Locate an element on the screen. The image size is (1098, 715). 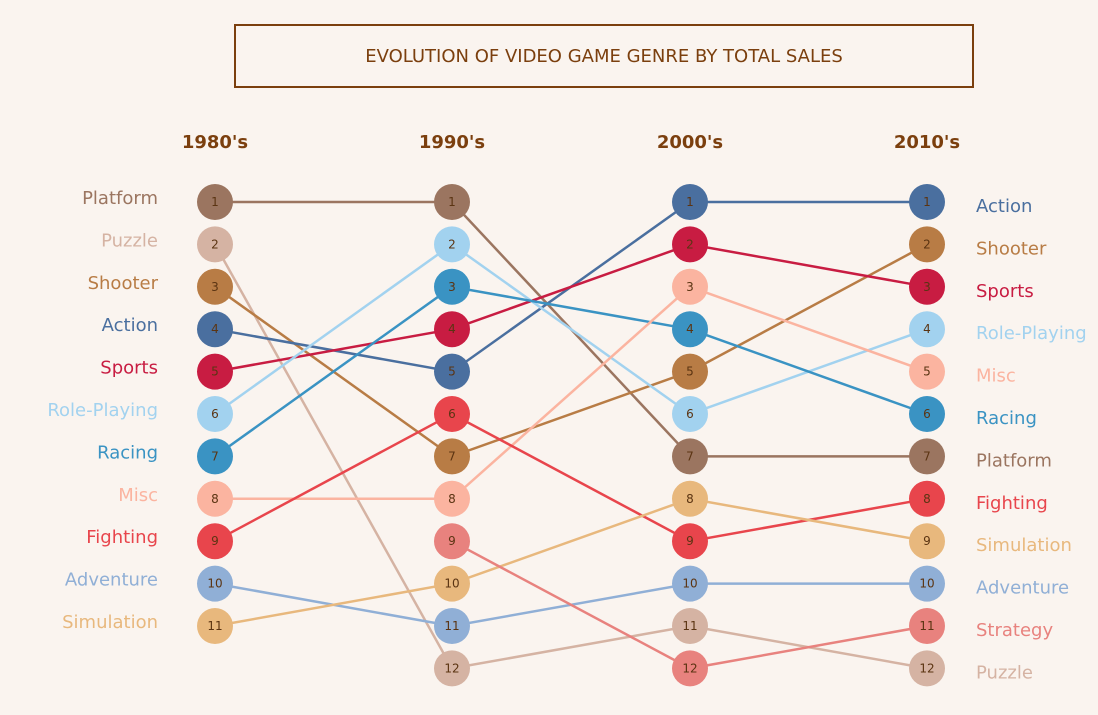
rank-marker-racing-1990-s: 3 is located at coordinates (452, 286).